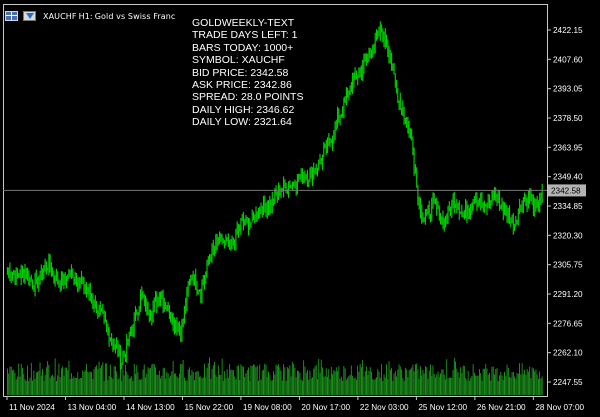 The image size is (600, 417). I want to click on x-axis-tick-label: 22 Nov 03:00, so click(384, 407).